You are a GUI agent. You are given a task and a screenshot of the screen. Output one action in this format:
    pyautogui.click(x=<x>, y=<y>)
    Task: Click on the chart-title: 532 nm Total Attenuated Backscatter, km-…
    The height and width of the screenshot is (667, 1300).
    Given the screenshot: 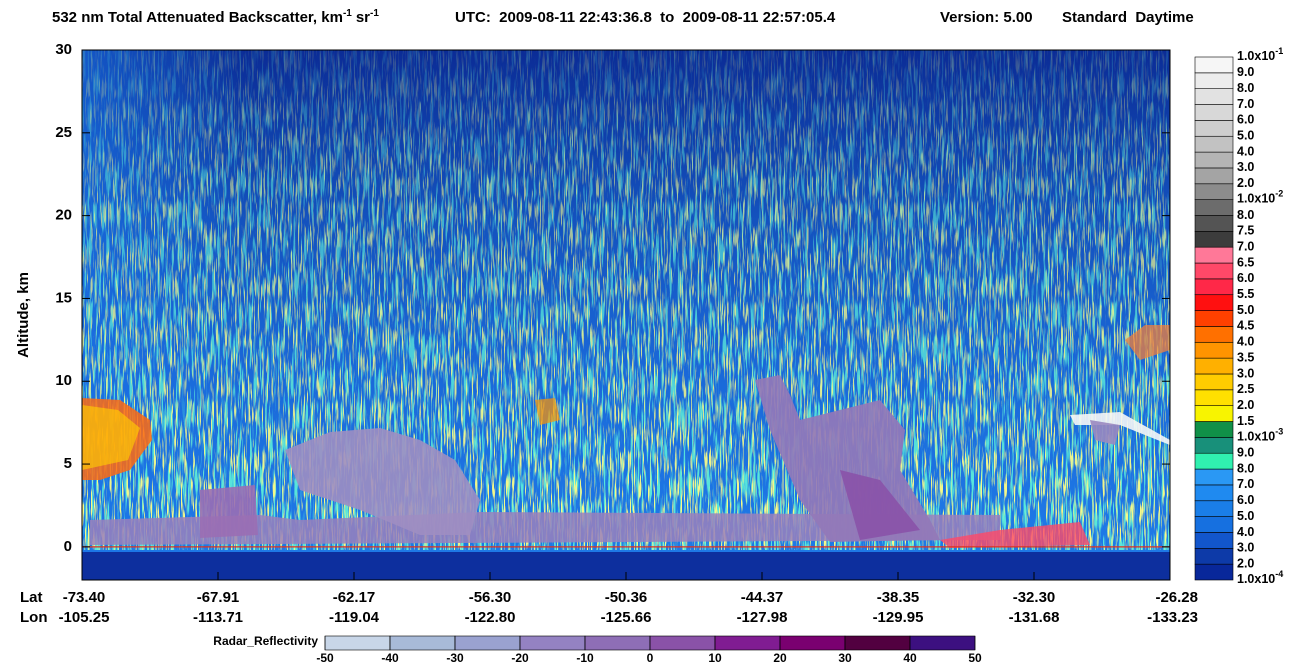 What is the action you would take?
    pyautogui.click(x=215, y=17)
    